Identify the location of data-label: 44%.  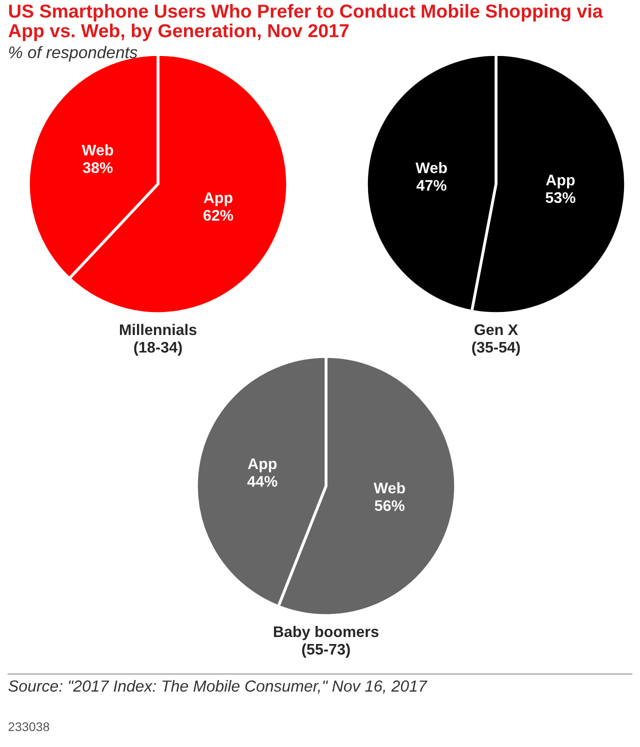
(262, 481).